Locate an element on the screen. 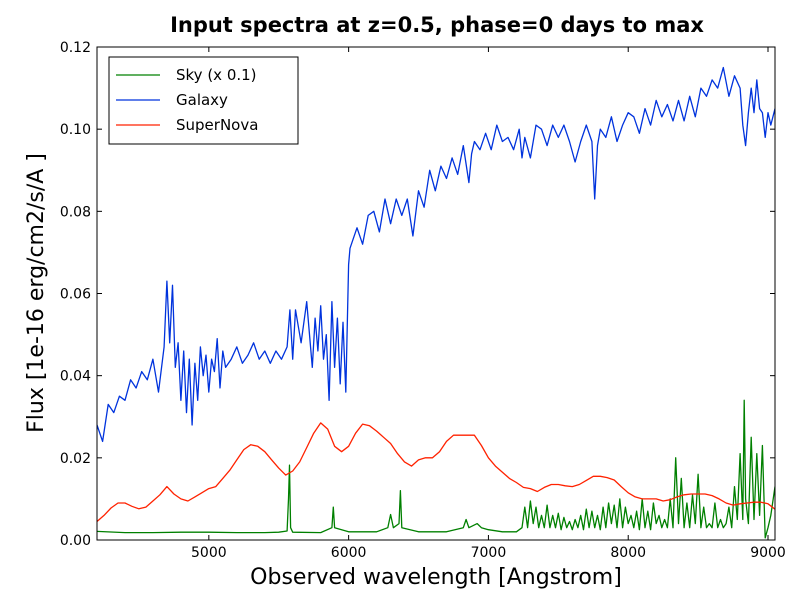 The width and height of the screenshot is (800, 600). x-tick-label: 6000 is located at coordinates (349, 553).